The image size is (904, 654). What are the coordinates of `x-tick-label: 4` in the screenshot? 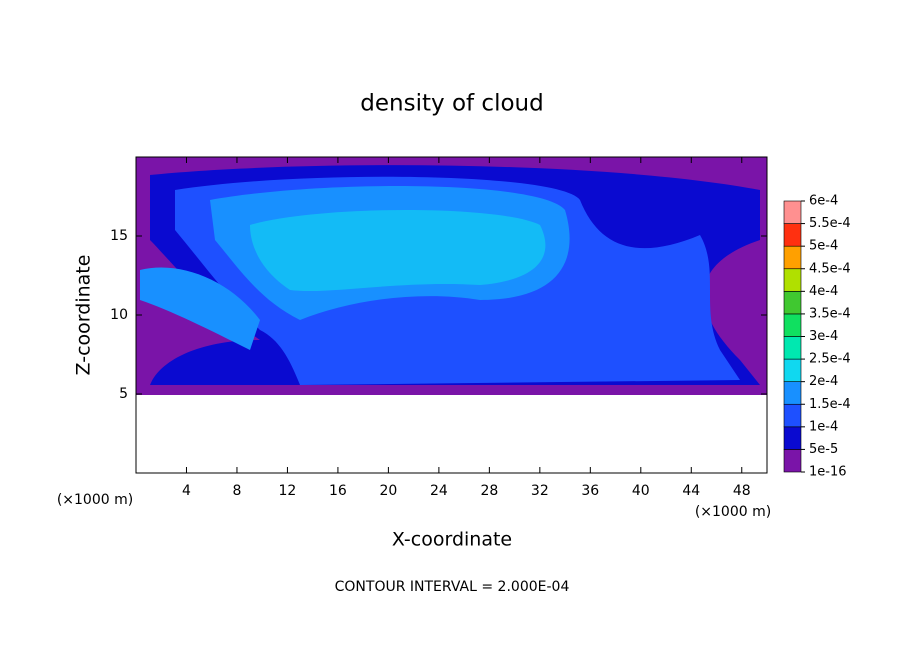 It's located at (186, 491).